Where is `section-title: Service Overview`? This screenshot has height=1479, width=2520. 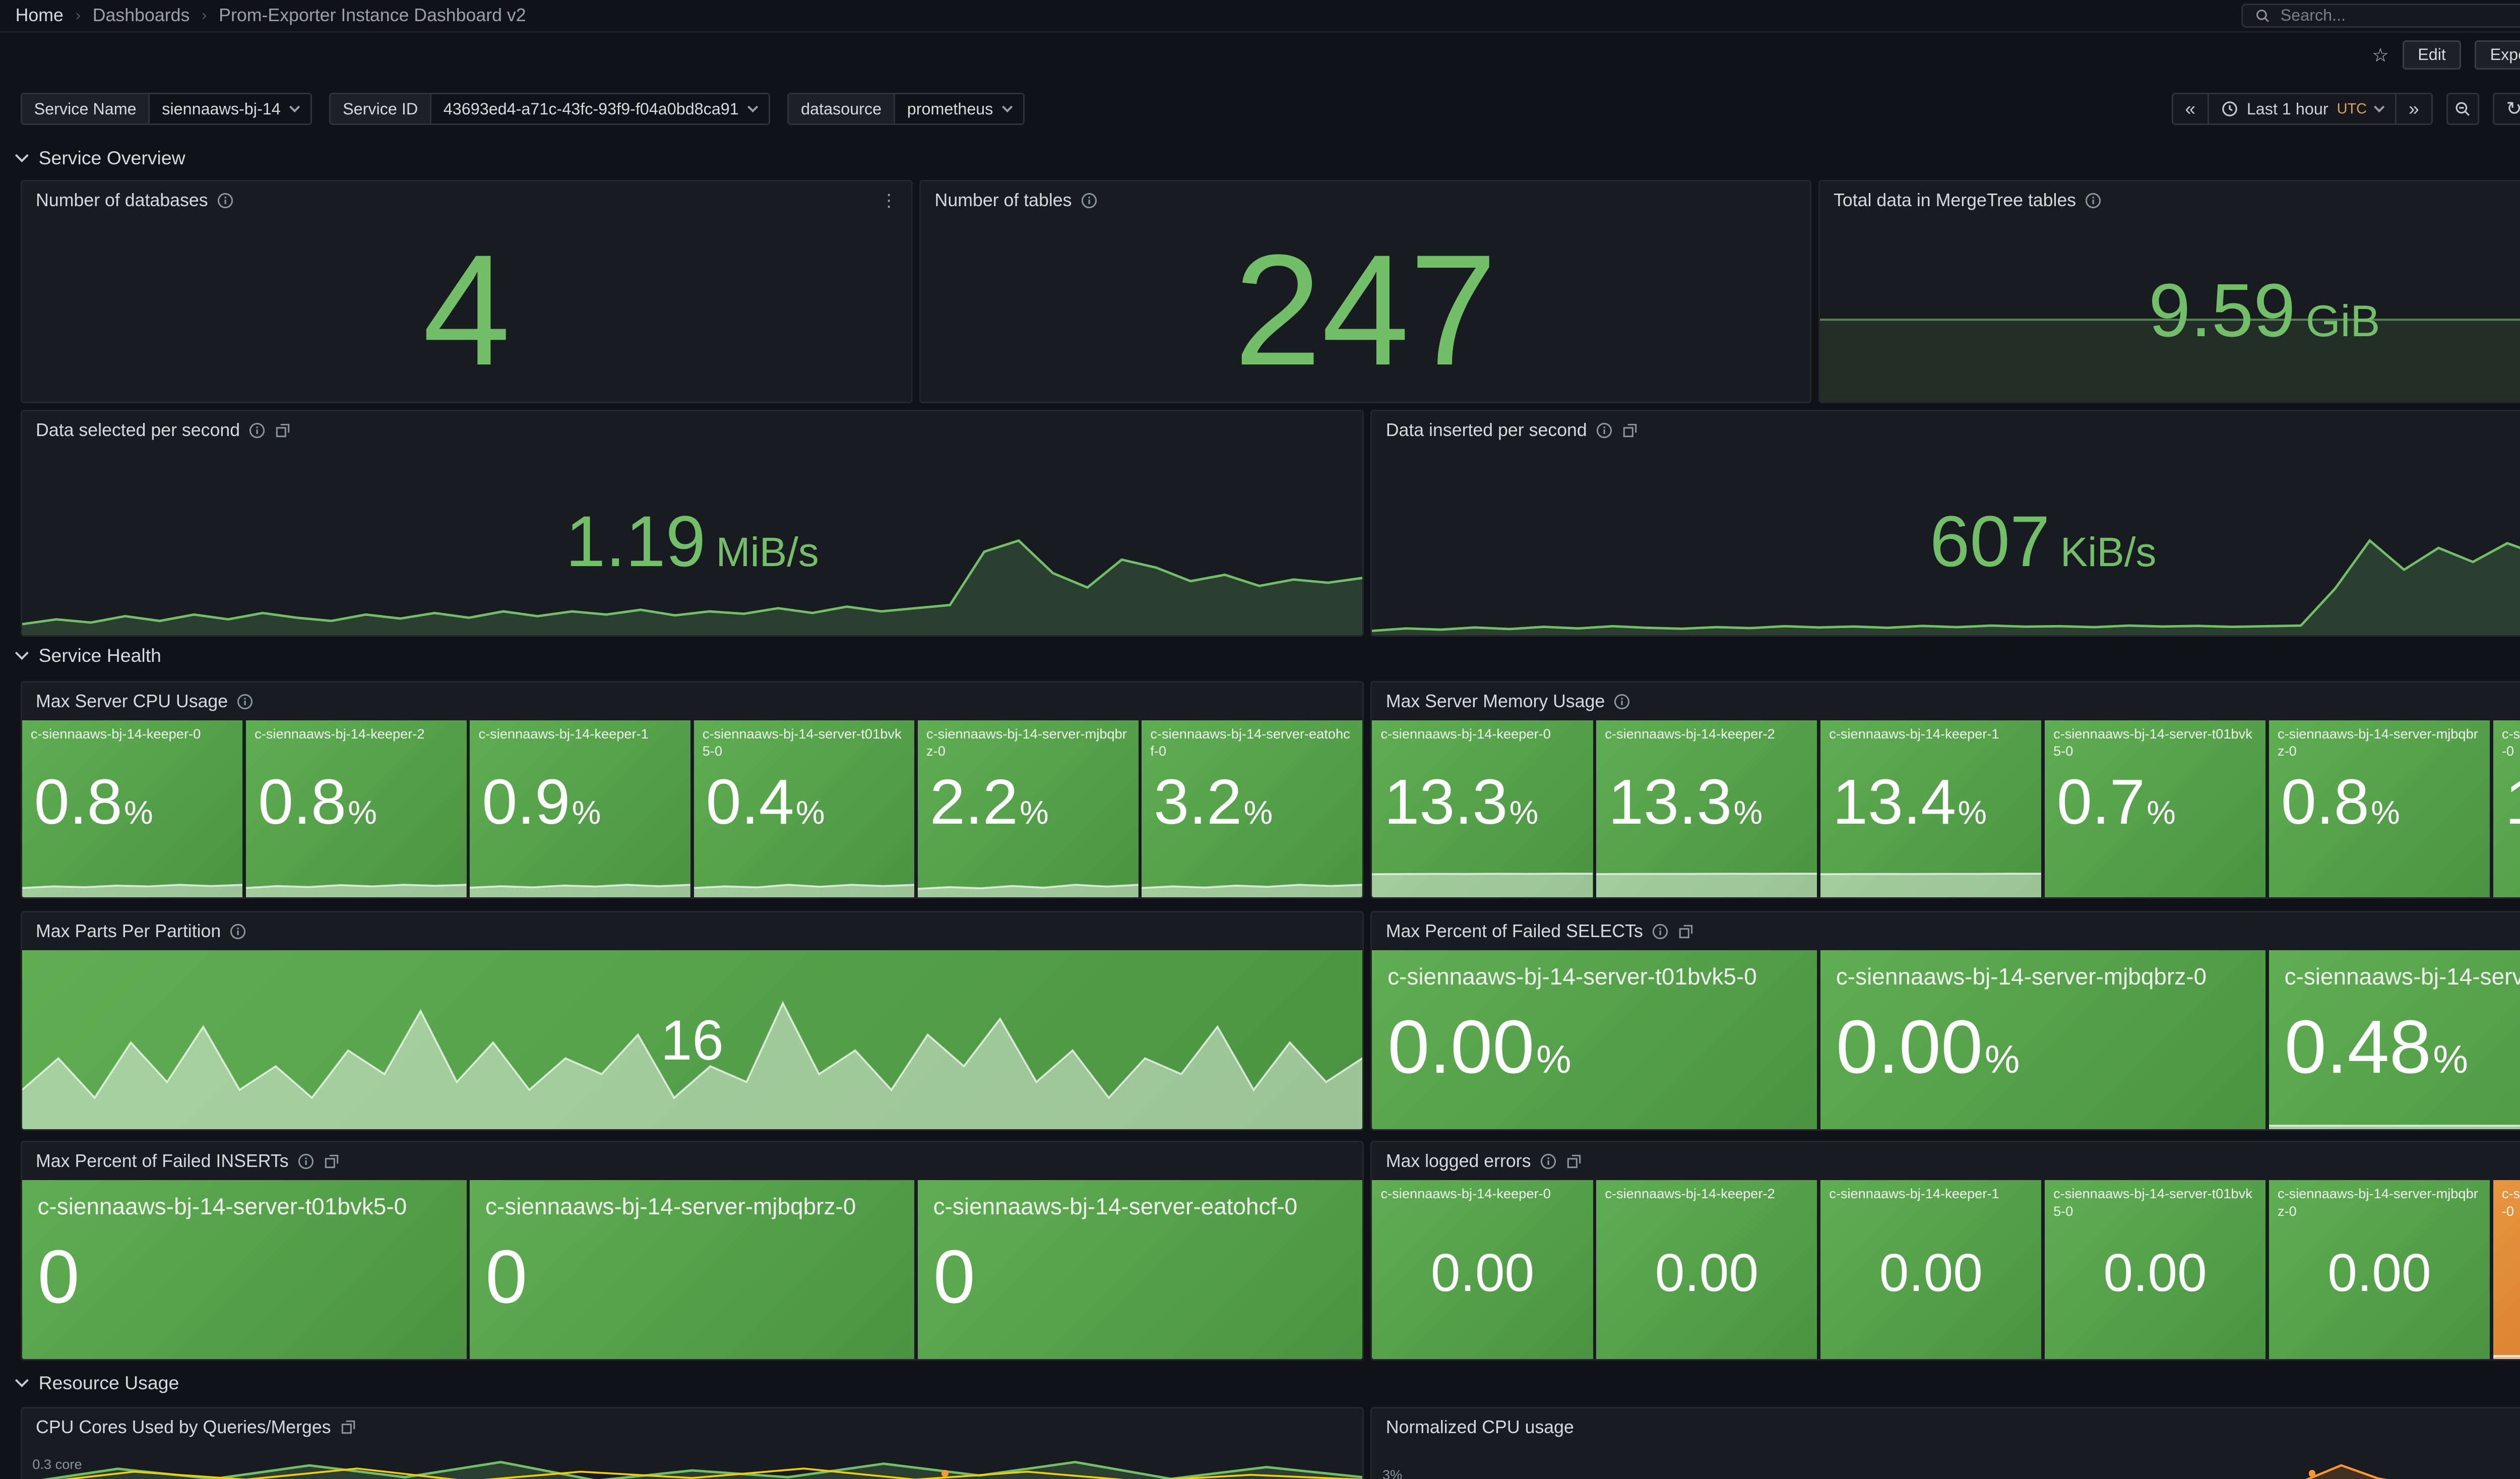 section-title: Service Overview is located at coordinates (111, 157).